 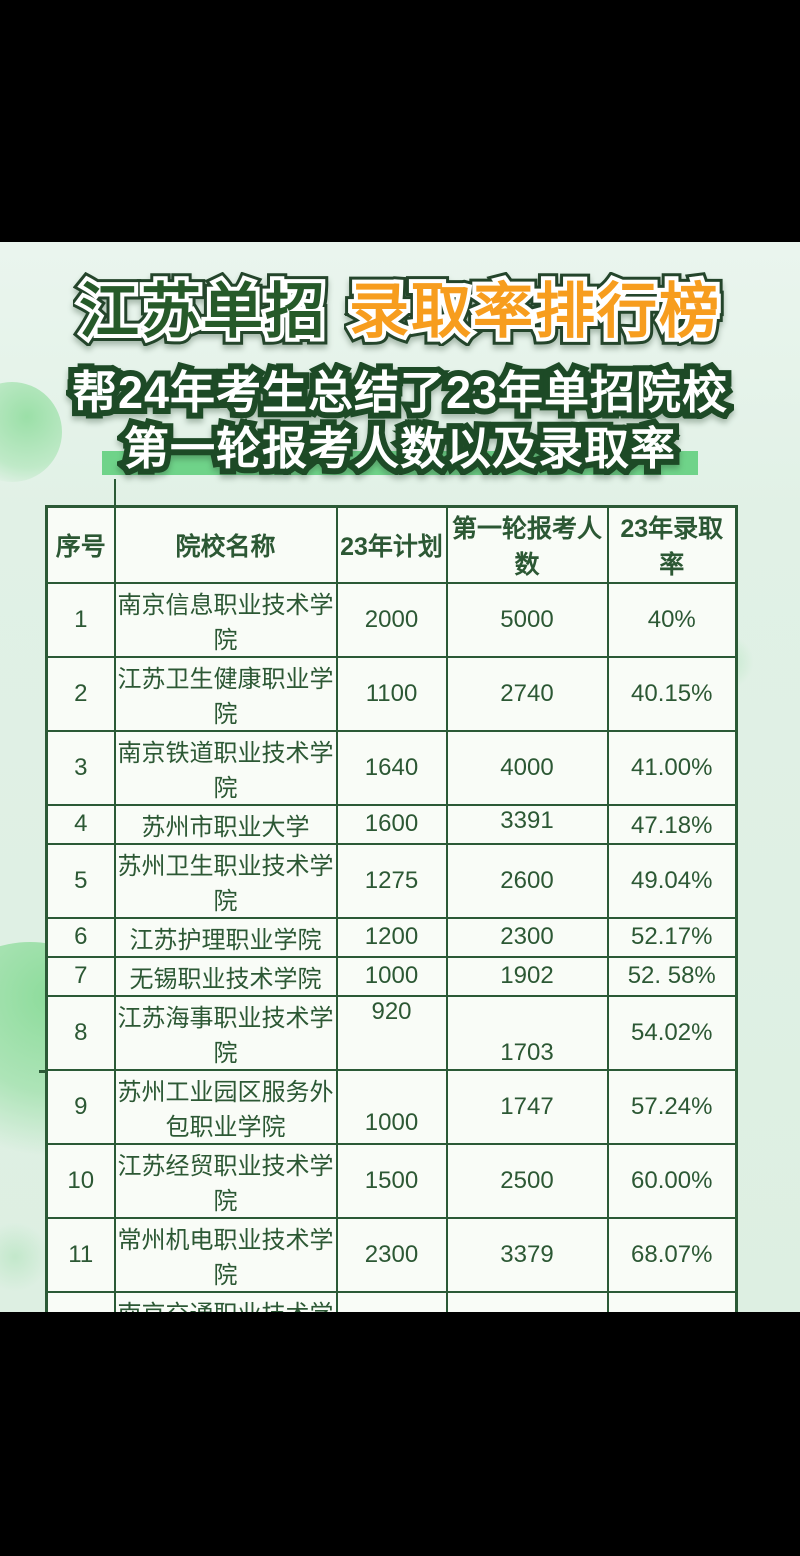 I want to click on cell-seq: 9, so click(x=80, y=1106).